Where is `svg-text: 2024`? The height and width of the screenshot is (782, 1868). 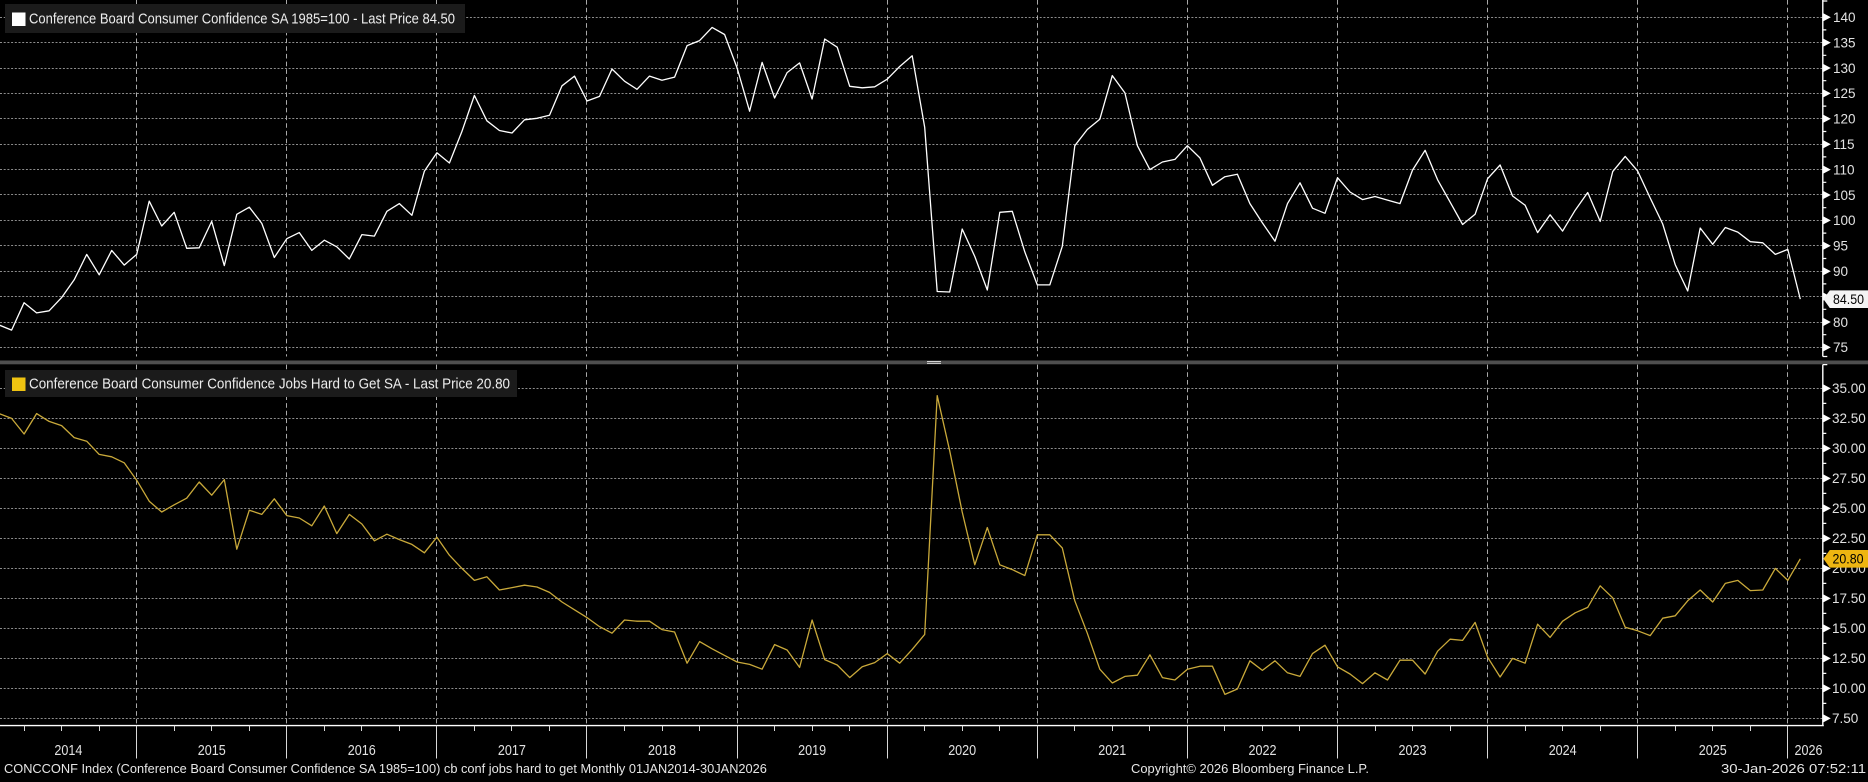
svg-text: 2024 is located at coordinates (1563, 751).